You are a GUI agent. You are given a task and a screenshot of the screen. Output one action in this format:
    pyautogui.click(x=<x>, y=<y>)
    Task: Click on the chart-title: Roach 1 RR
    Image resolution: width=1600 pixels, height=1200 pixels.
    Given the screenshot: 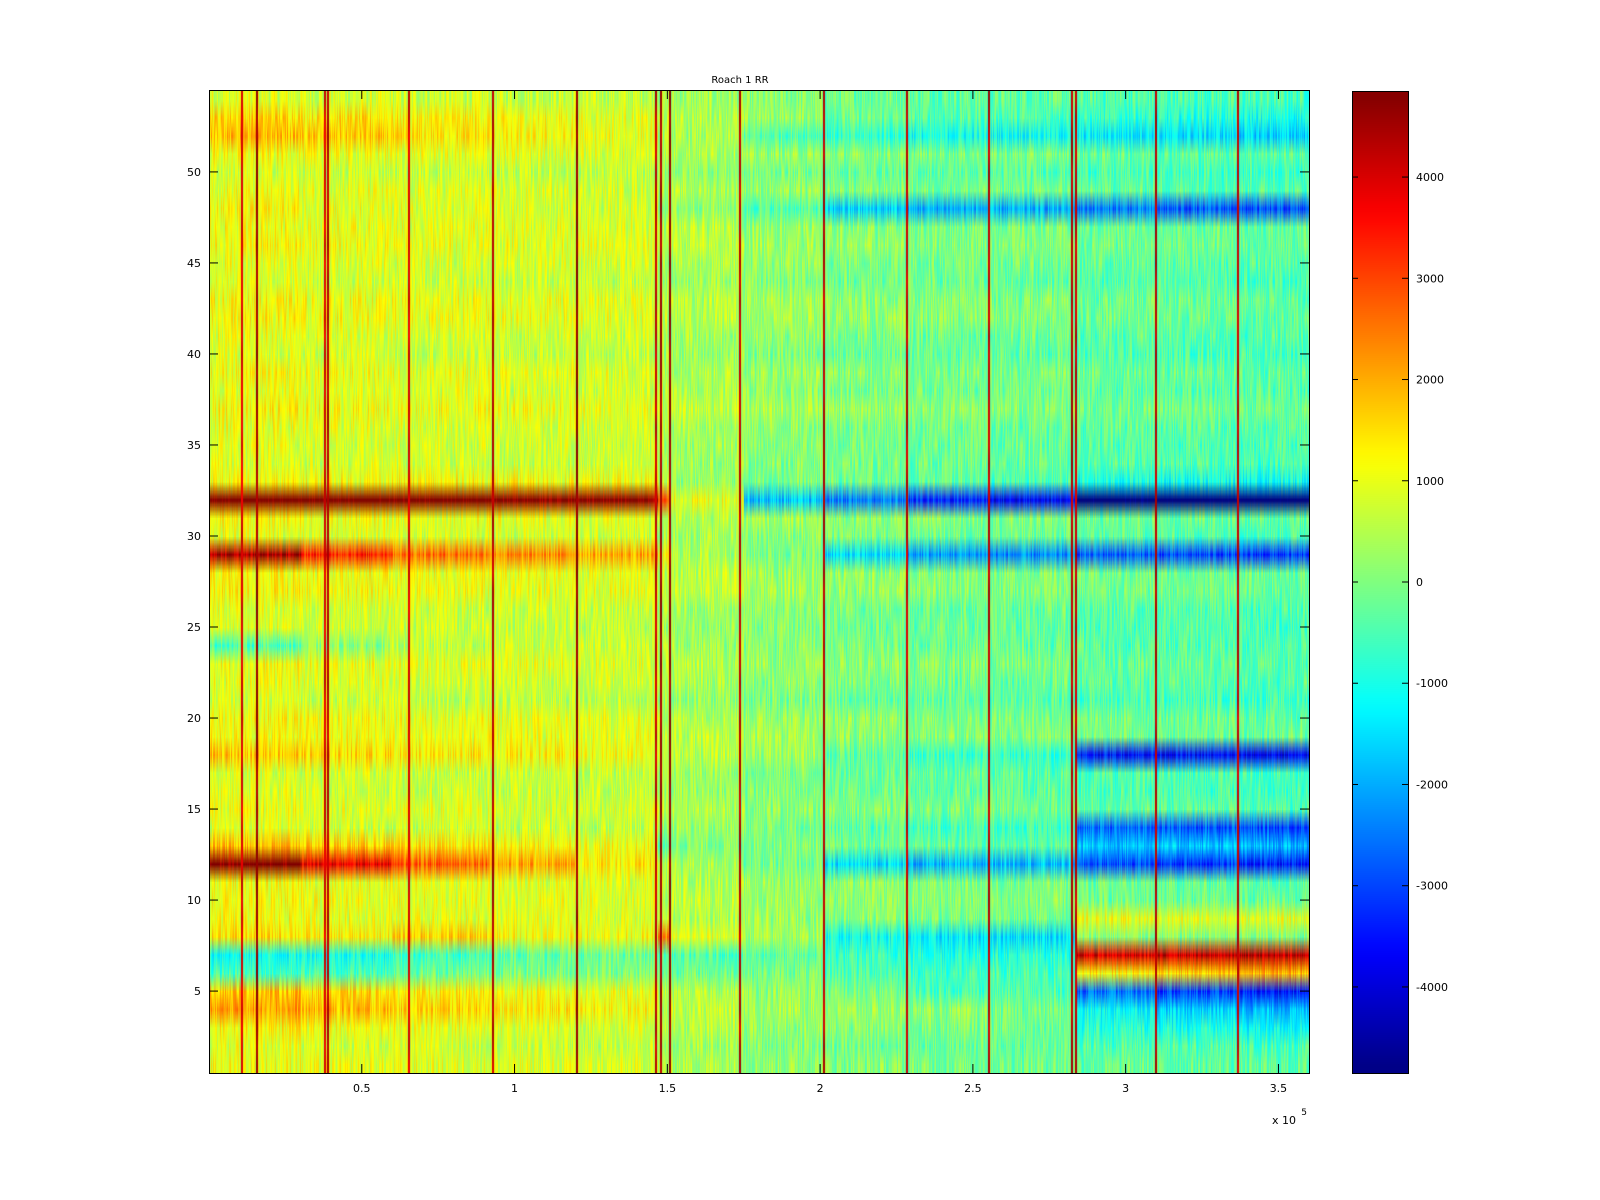 What is the action you would take?
    pyautogui.click(x=739, y=80)
    